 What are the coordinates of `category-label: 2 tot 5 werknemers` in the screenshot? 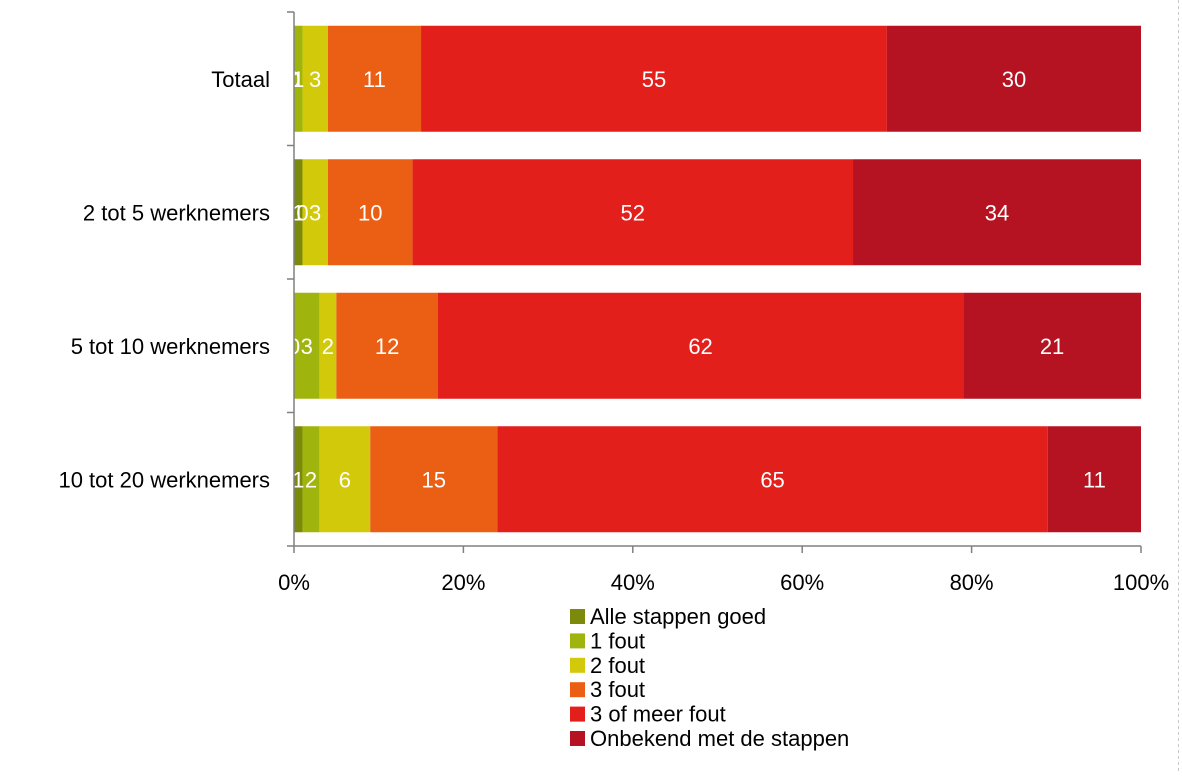 It's located at (176, 212).